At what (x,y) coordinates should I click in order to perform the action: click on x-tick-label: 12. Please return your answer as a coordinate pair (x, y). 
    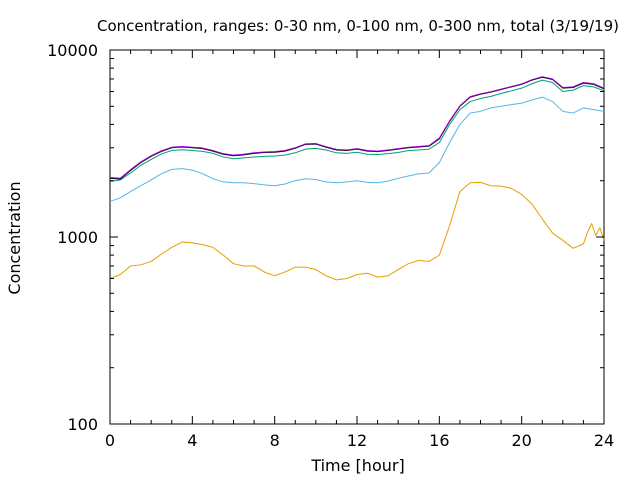
    Looking at the image, I should click on (357, 440).